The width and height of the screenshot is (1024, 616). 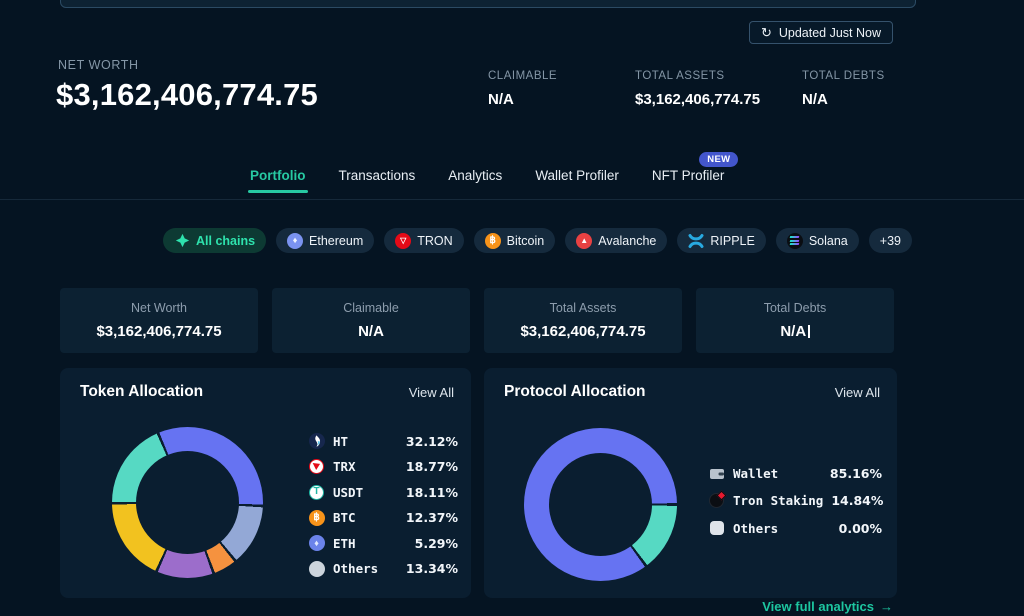 I want to click on claimable-card-label: Claimable, so click(x=371, y=308).